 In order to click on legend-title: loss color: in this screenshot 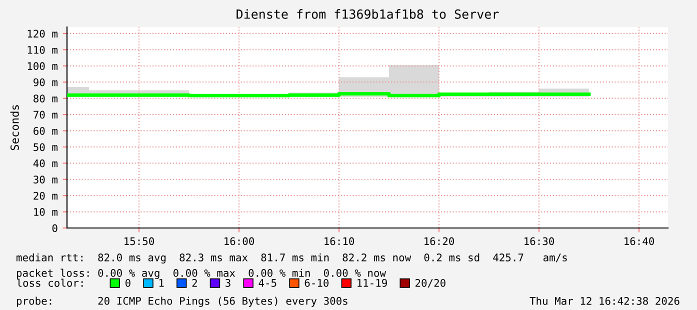, I will do `click(50, 282)`.